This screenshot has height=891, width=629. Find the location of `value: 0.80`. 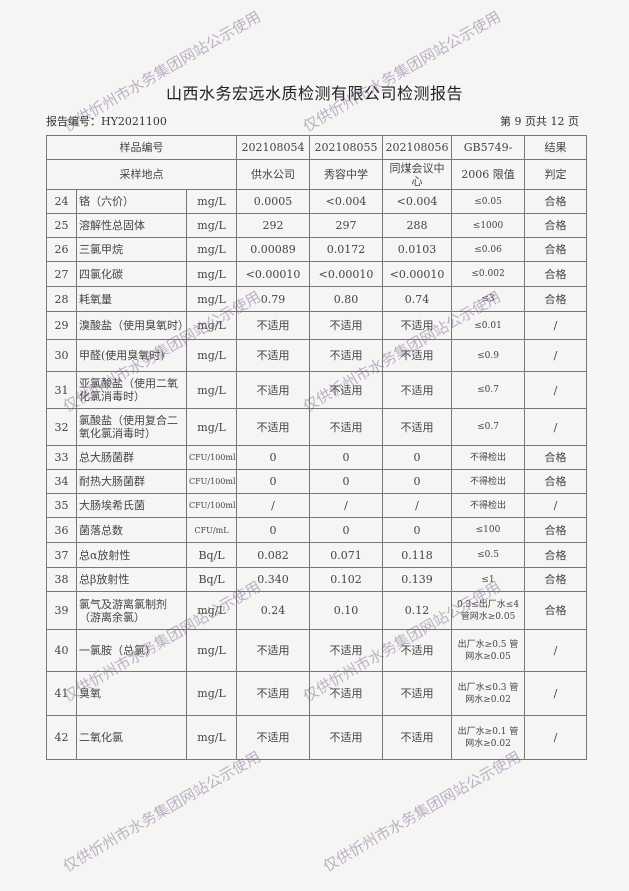

value: 0.80 is located at coordinates (346, 299).